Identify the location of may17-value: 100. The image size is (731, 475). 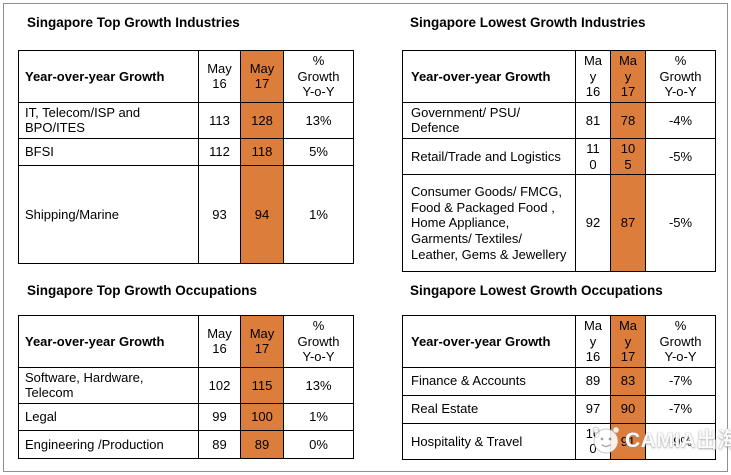
(262, 416).